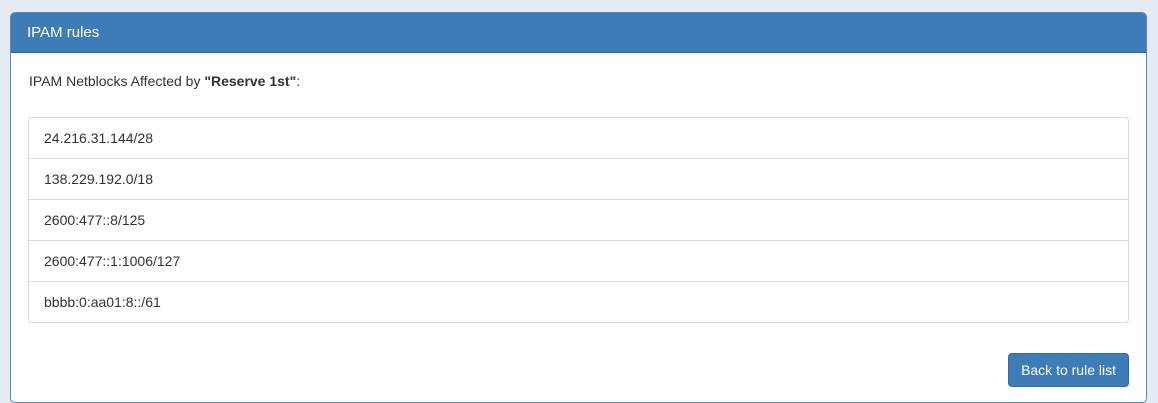 The height and width of the screenshot is (403, 1158). What do you see at coordinates (578, 261) in the screenshot?
I see `netblock-list-item: 2600:477::1:1006/127` at bounding box center [578, 261].